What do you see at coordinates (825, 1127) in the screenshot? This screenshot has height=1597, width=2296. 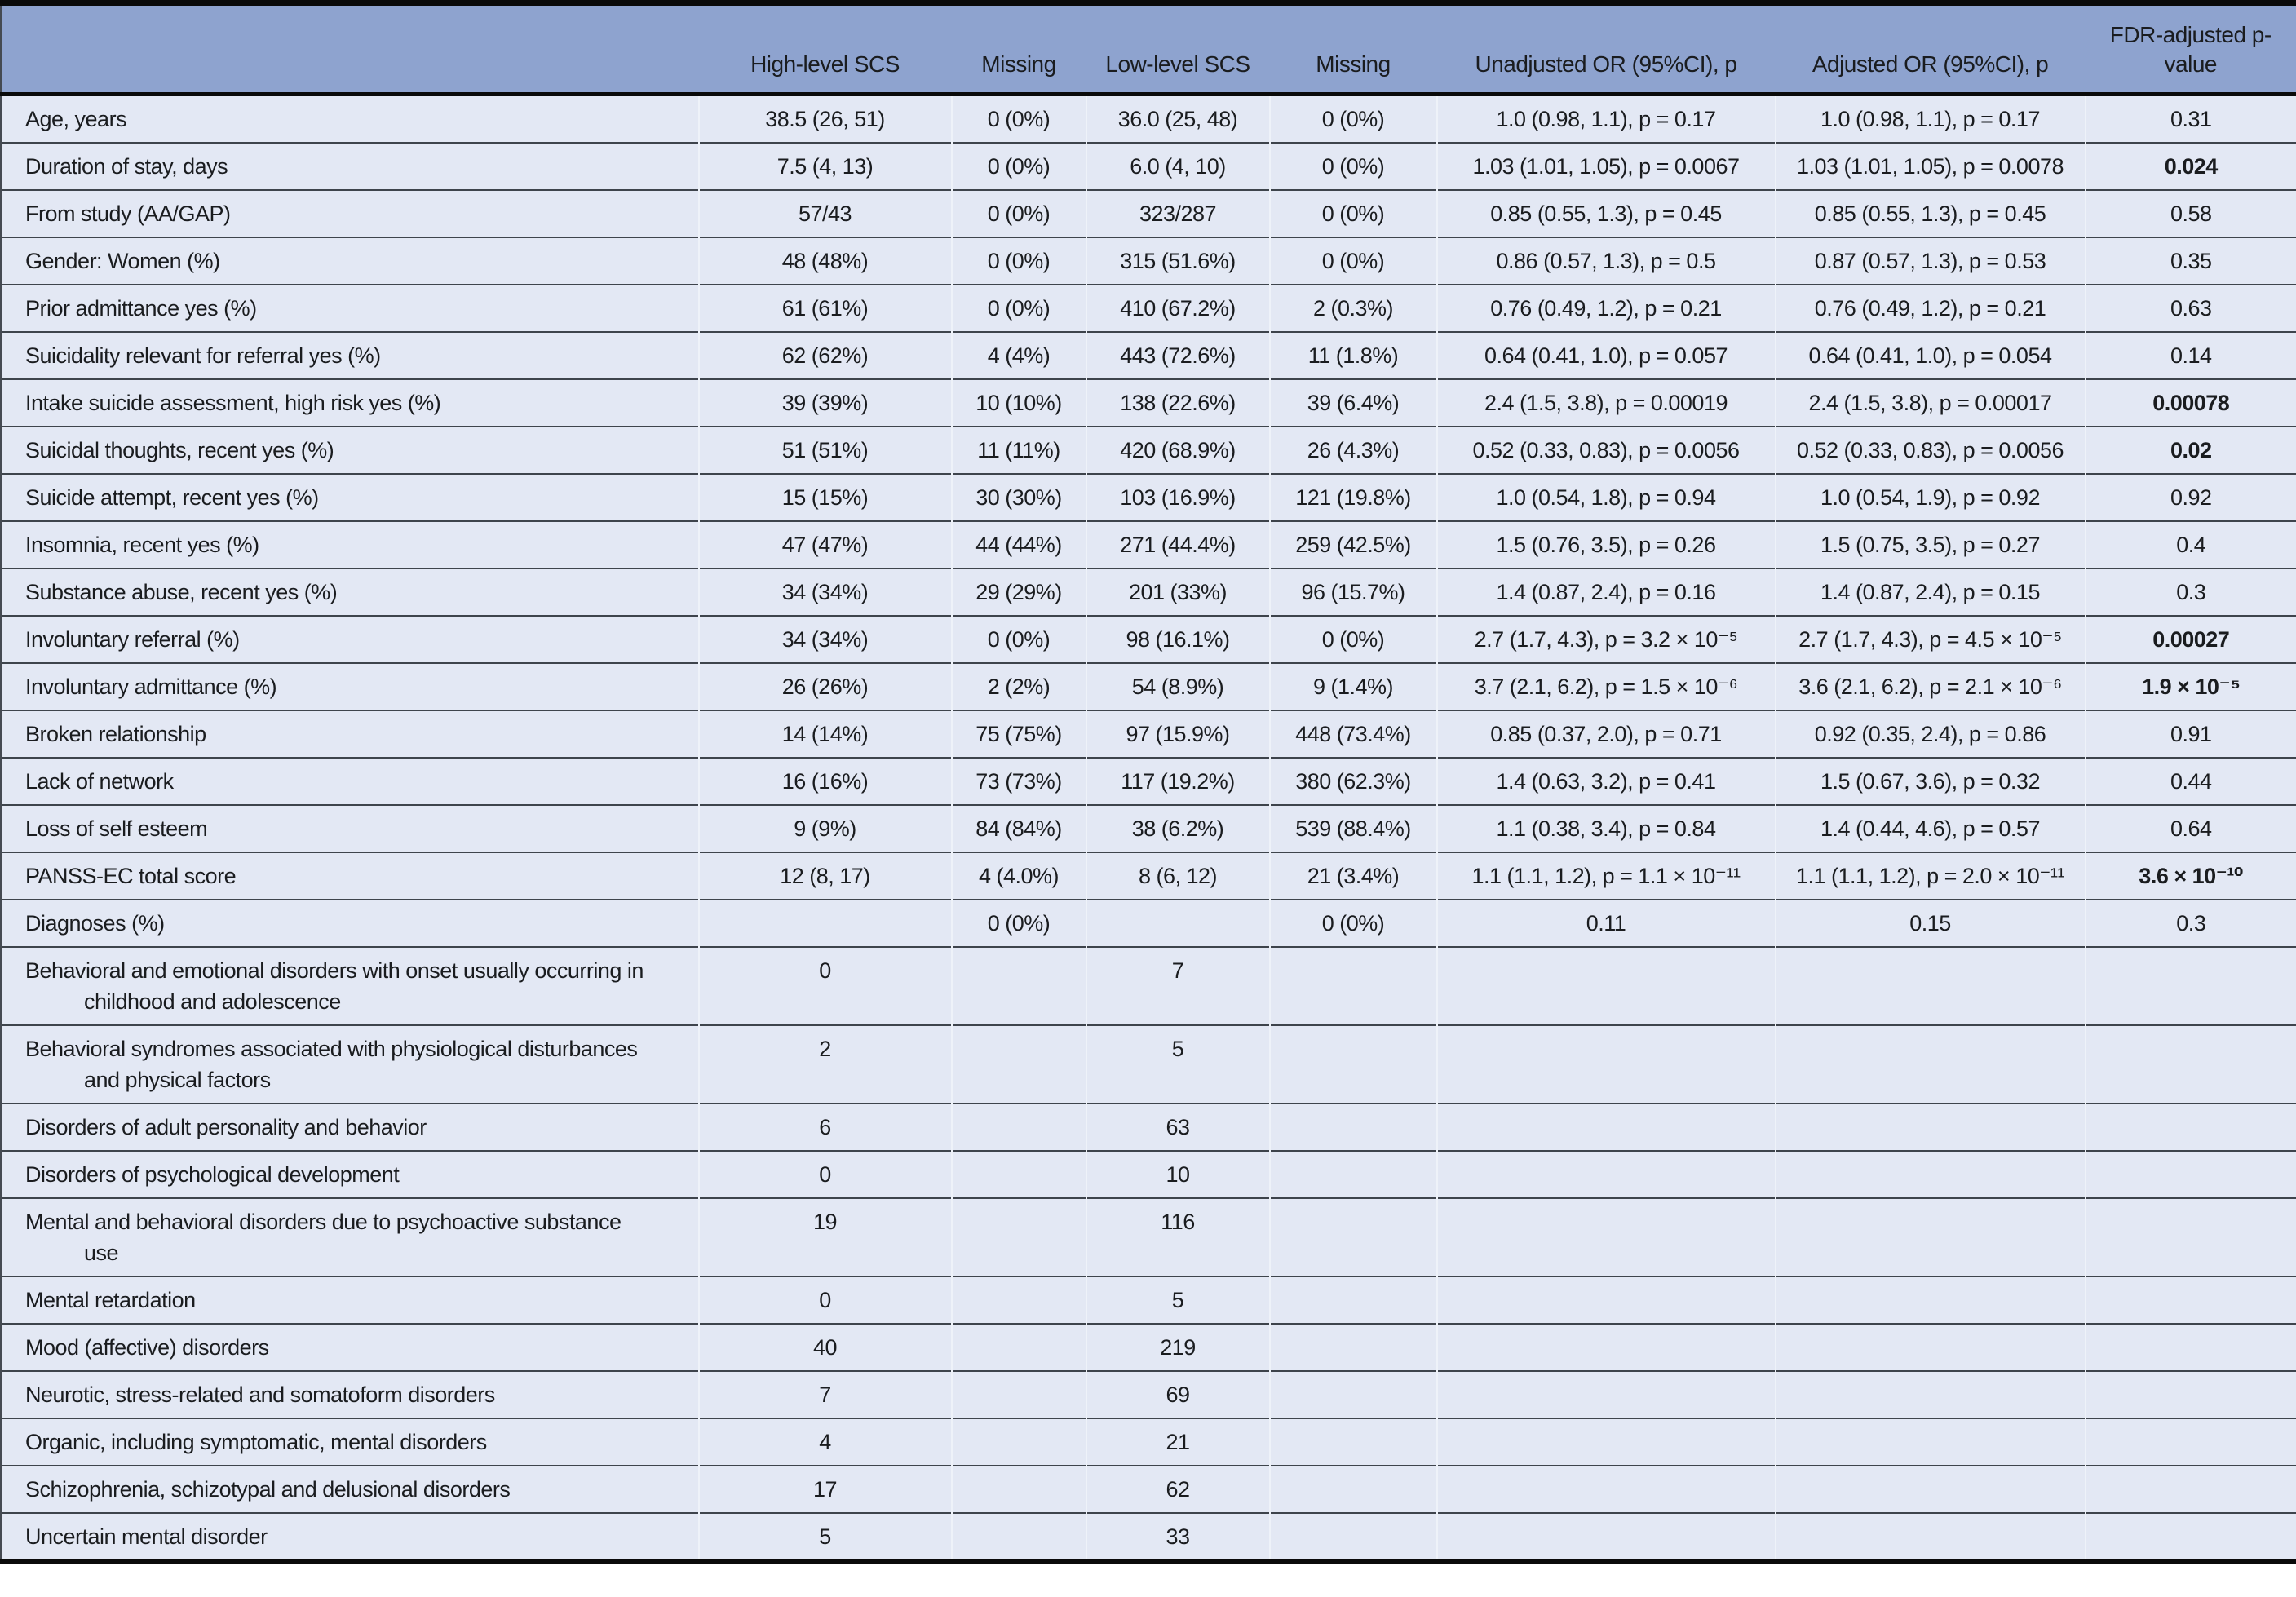 I see `cell: 6` at bounding box center [825, 1127].